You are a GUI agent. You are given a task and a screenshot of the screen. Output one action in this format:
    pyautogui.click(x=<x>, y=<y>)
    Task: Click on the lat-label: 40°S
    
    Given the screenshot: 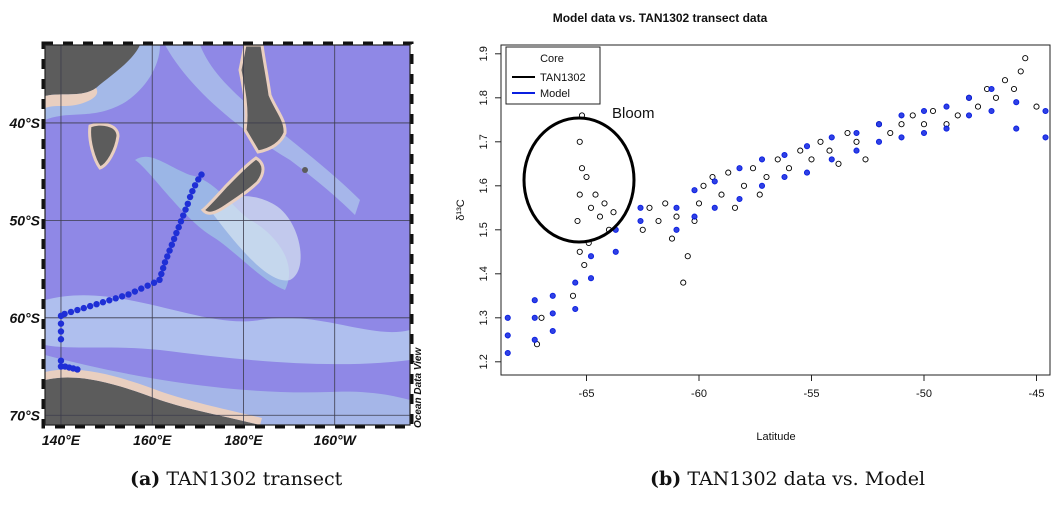 What is the action you would take?
    pyautogui.click(x=24, y=123)
    